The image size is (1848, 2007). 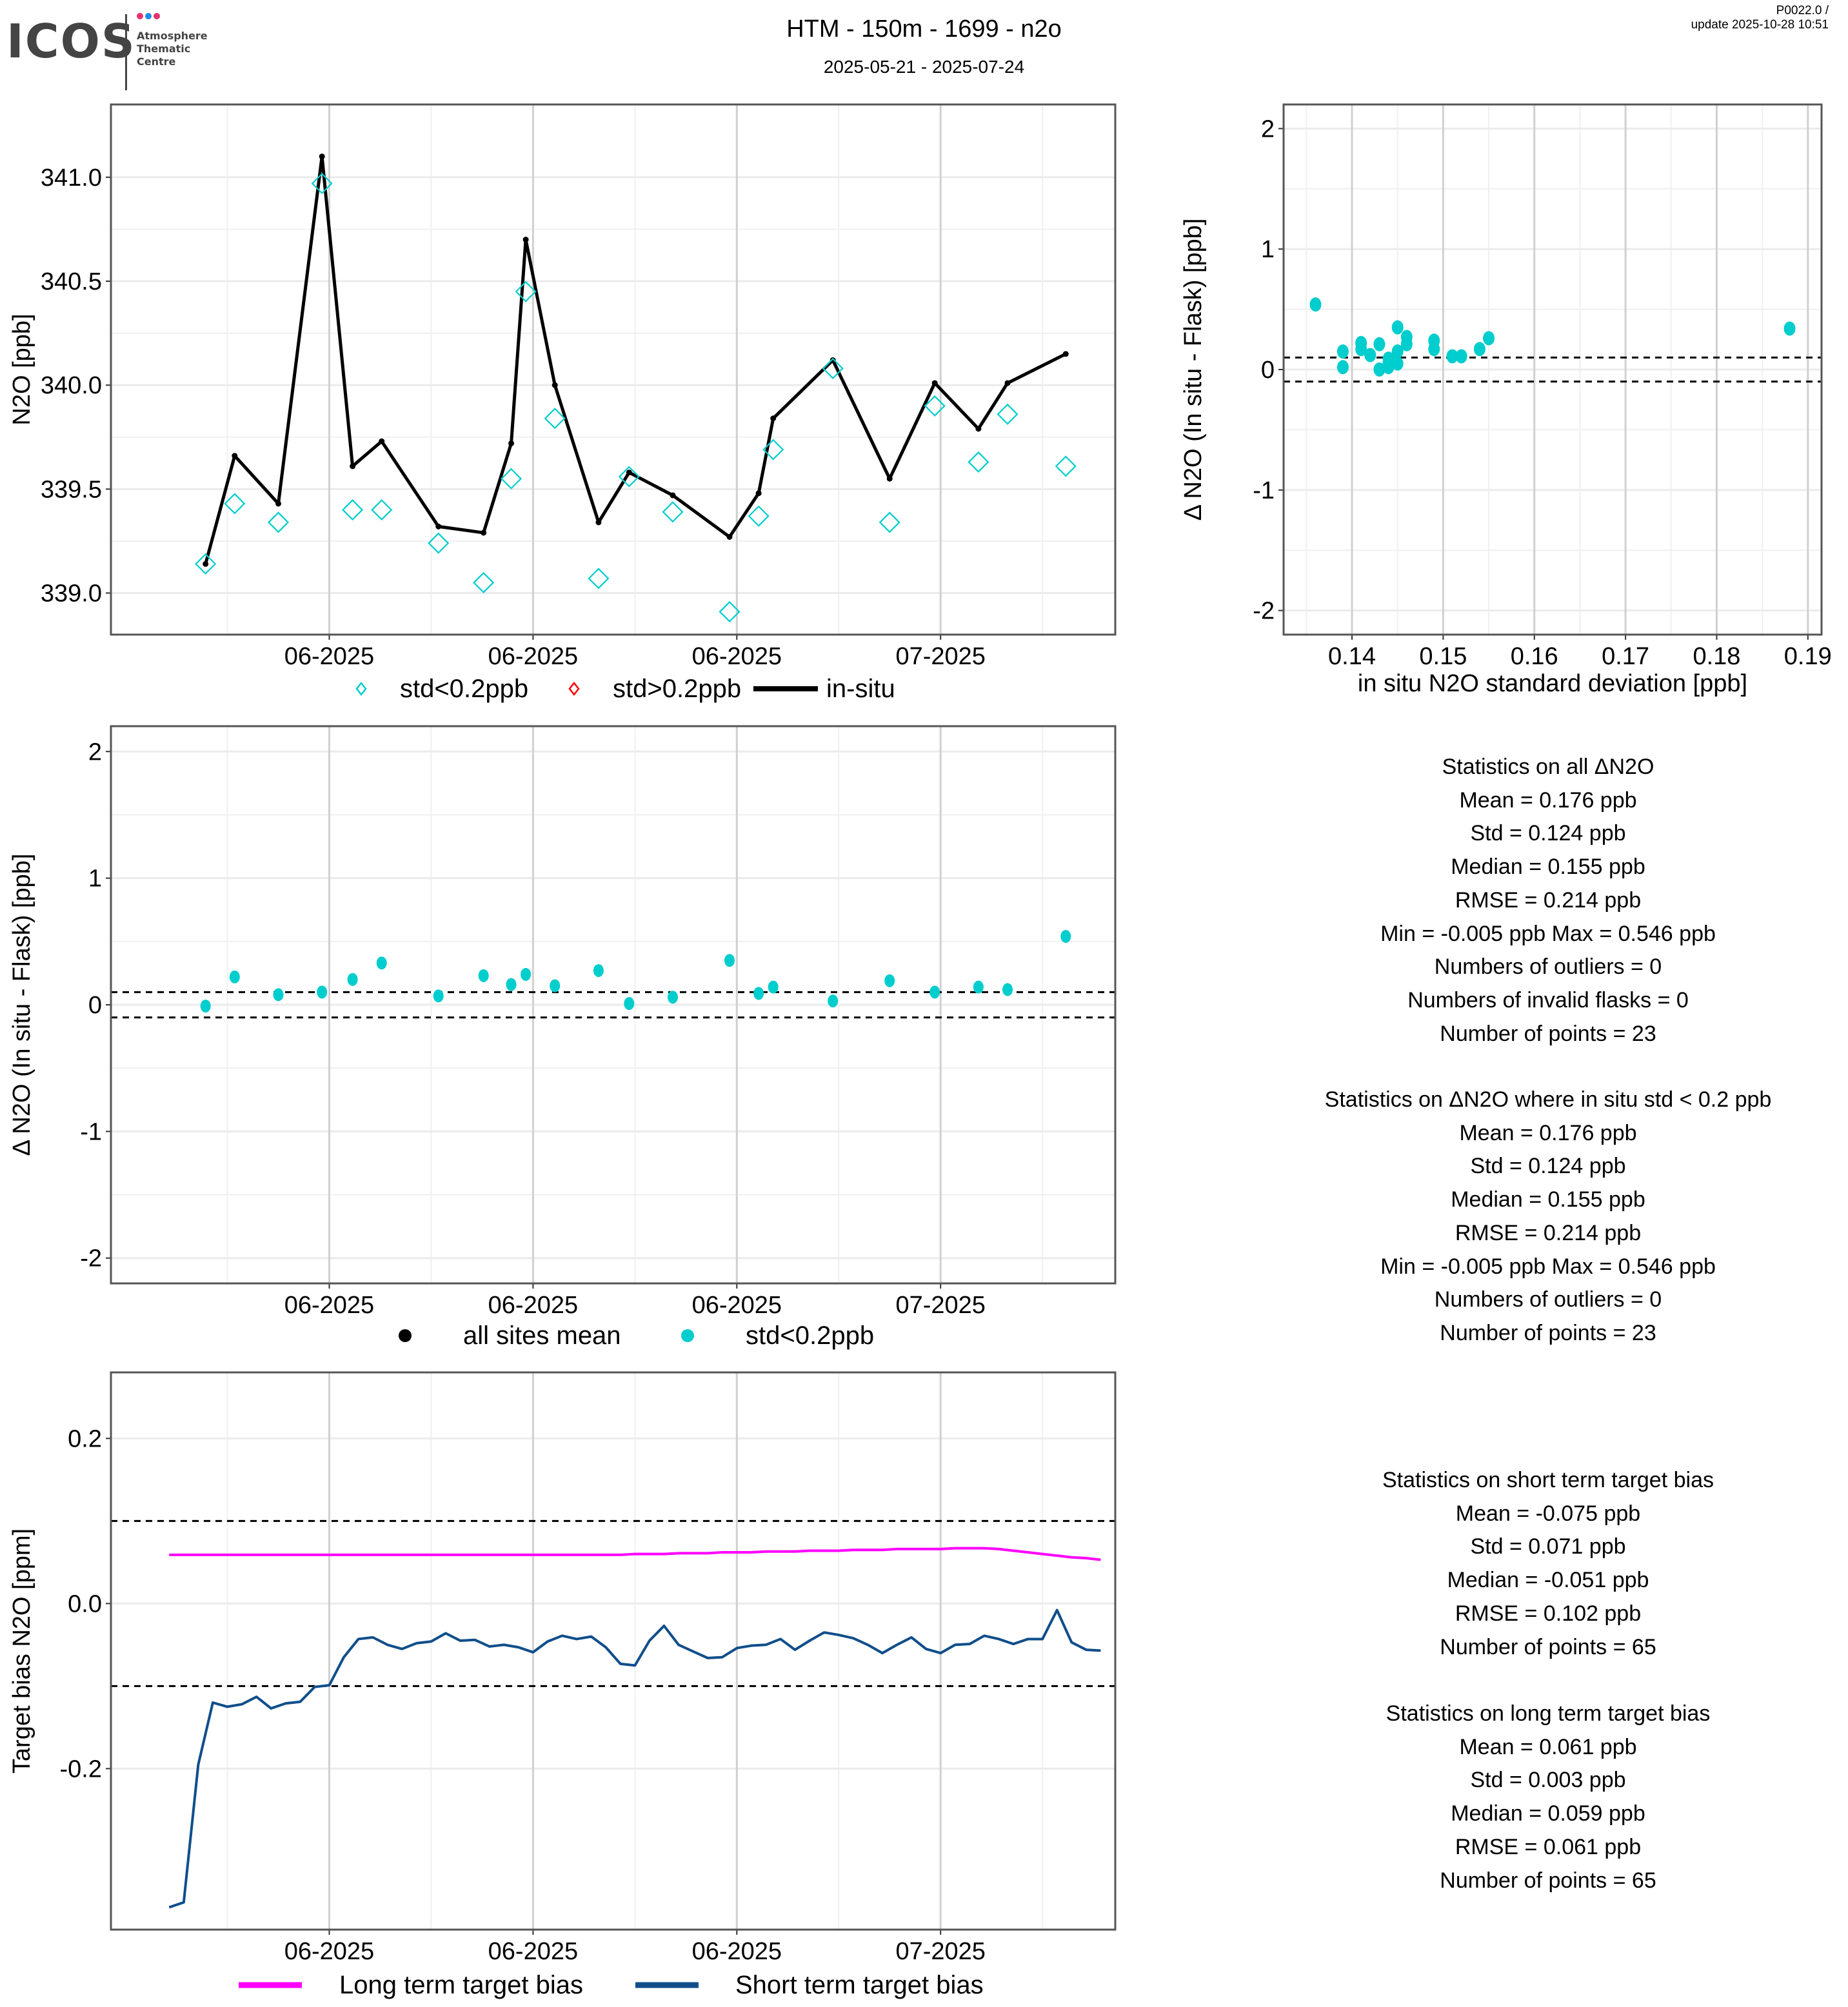 I want to click on logo-subtitle-line: Centre, so click(x=157, y=61).